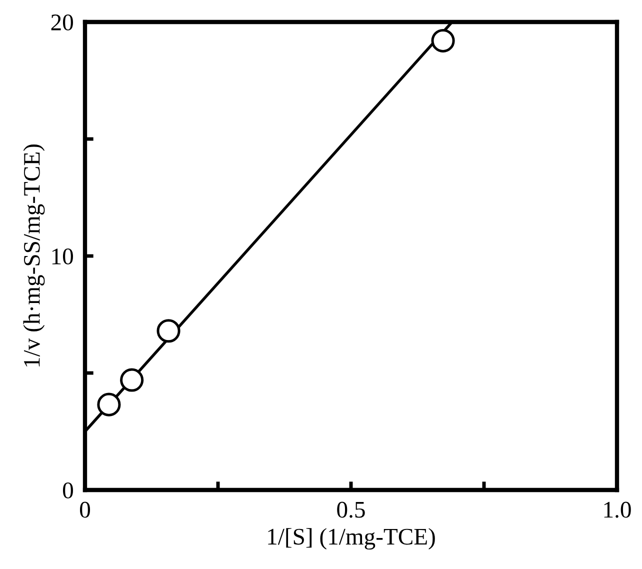 Image resolution: width=642 pixels, height=569 pixels. Describe the element at coordinates (62, 22) in the screenshot. I see `y-tick-label: 20` at that location.